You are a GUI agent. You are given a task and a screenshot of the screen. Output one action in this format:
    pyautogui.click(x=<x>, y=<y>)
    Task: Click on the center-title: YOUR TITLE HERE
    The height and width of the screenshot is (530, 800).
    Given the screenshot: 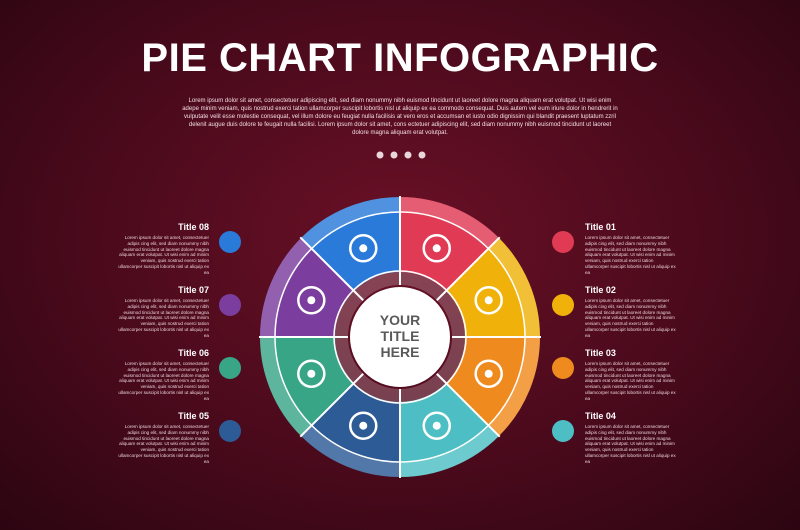 What is the action you would take?
    pyautogui.click(x=400, y=336)
    